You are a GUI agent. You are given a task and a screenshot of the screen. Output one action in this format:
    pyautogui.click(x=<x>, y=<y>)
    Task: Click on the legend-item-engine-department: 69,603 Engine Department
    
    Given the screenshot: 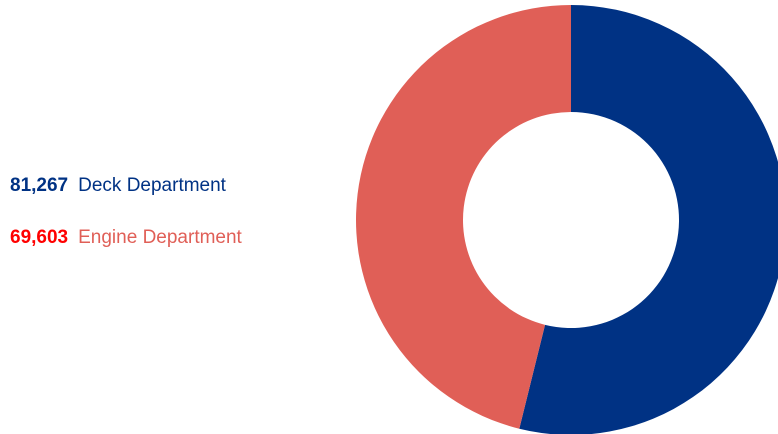 What is the action you would take?
    pyautogui.click(x=126, y=242)
    